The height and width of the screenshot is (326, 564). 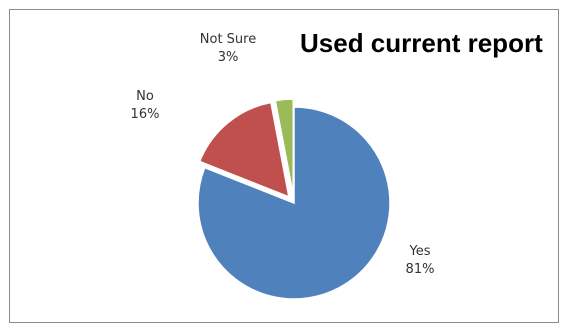 I want to click on slice-value-yes: 81%, so click(x=420, y=269).